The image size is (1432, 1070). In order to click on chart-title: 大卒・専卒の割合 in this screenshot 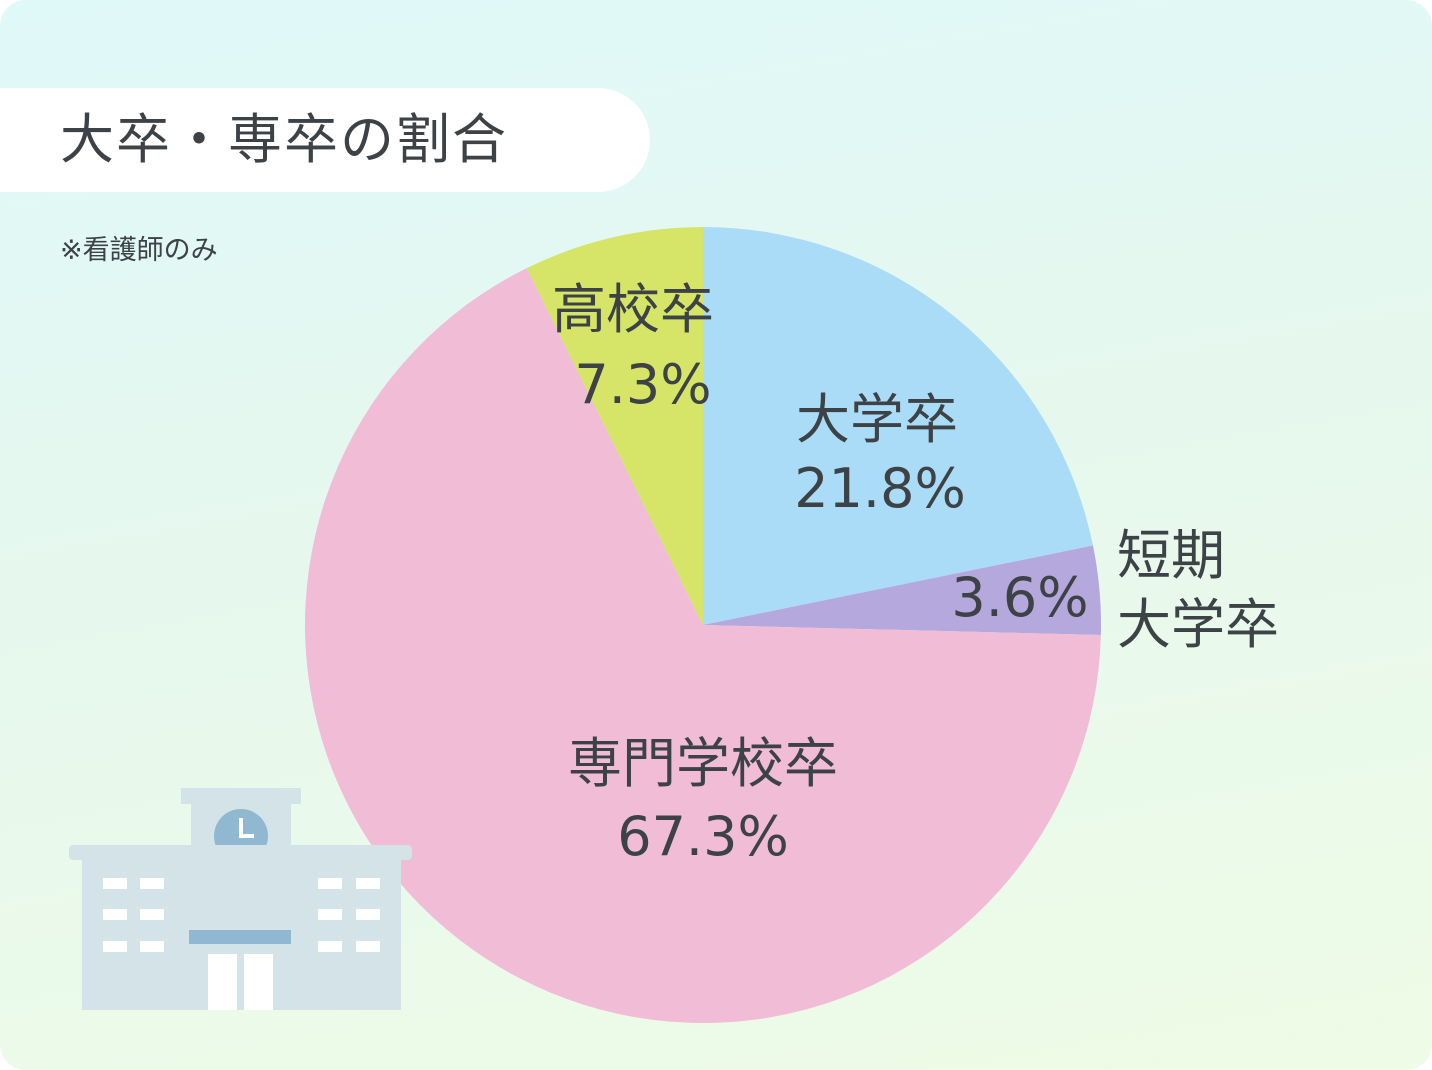, I will do `click(284, 139)`.